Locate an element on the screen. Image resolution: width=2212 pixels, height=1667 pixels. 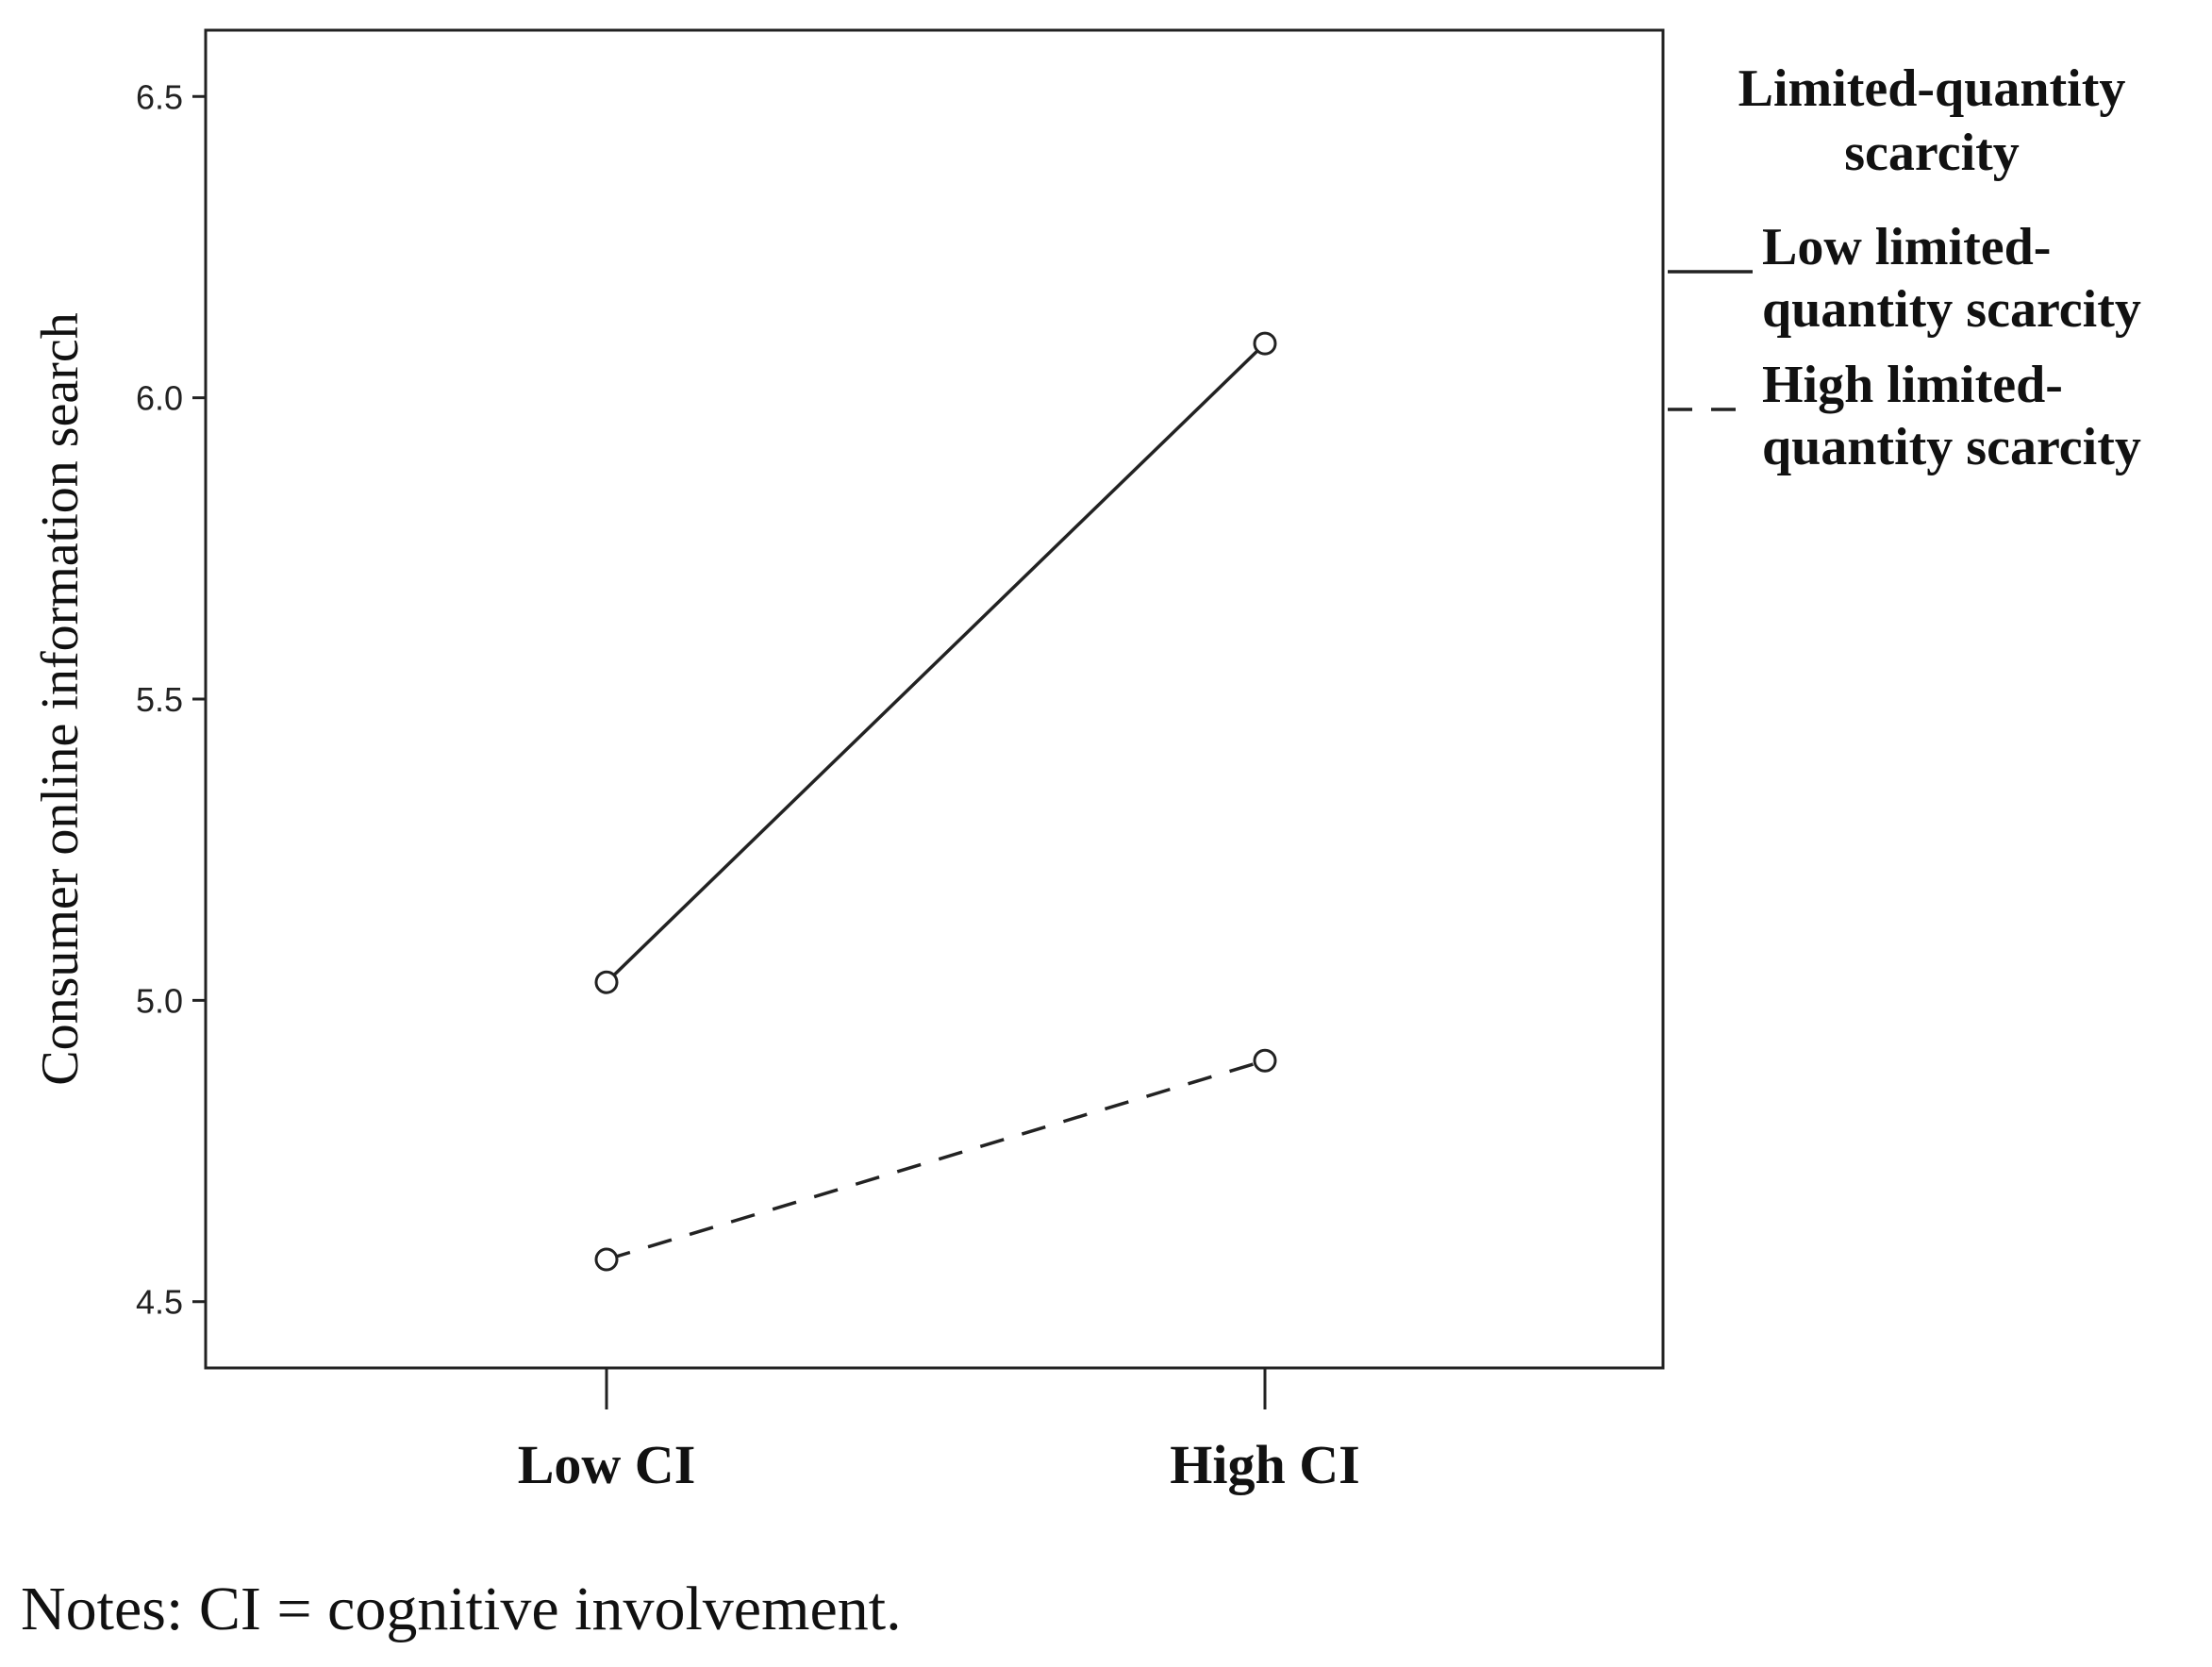
series-line-dashed is located at coordinates (936, 1160).